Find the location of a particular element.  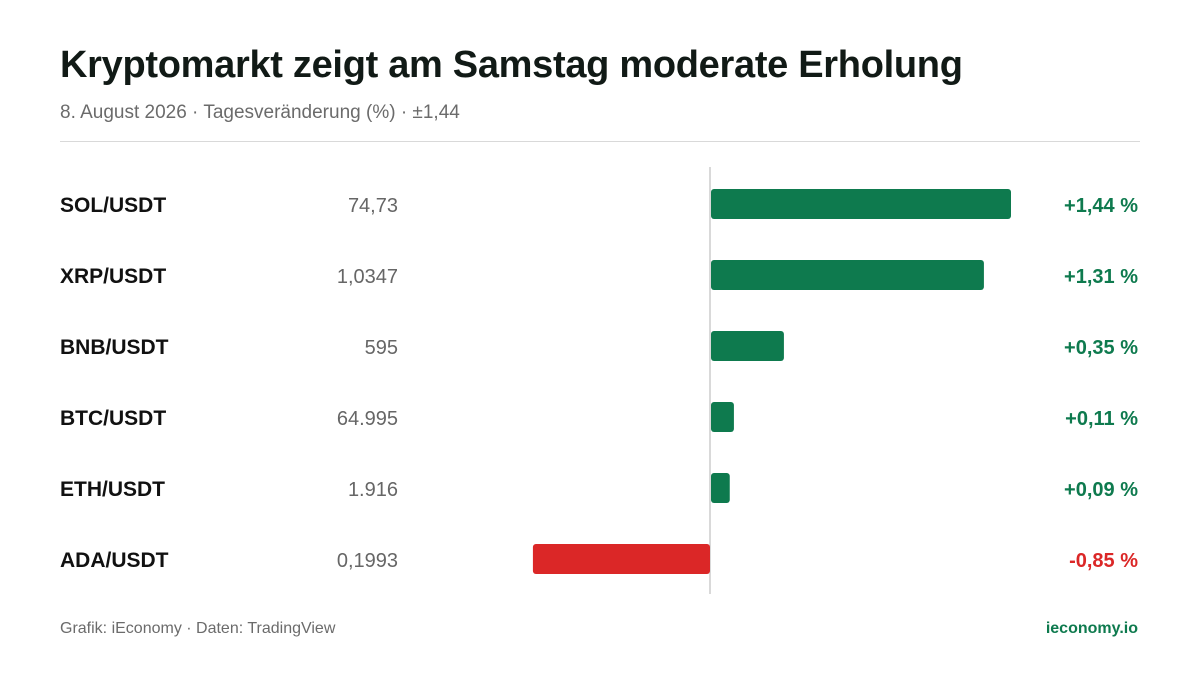

price-value: 0,1993 is located at coordinates (367, 561).